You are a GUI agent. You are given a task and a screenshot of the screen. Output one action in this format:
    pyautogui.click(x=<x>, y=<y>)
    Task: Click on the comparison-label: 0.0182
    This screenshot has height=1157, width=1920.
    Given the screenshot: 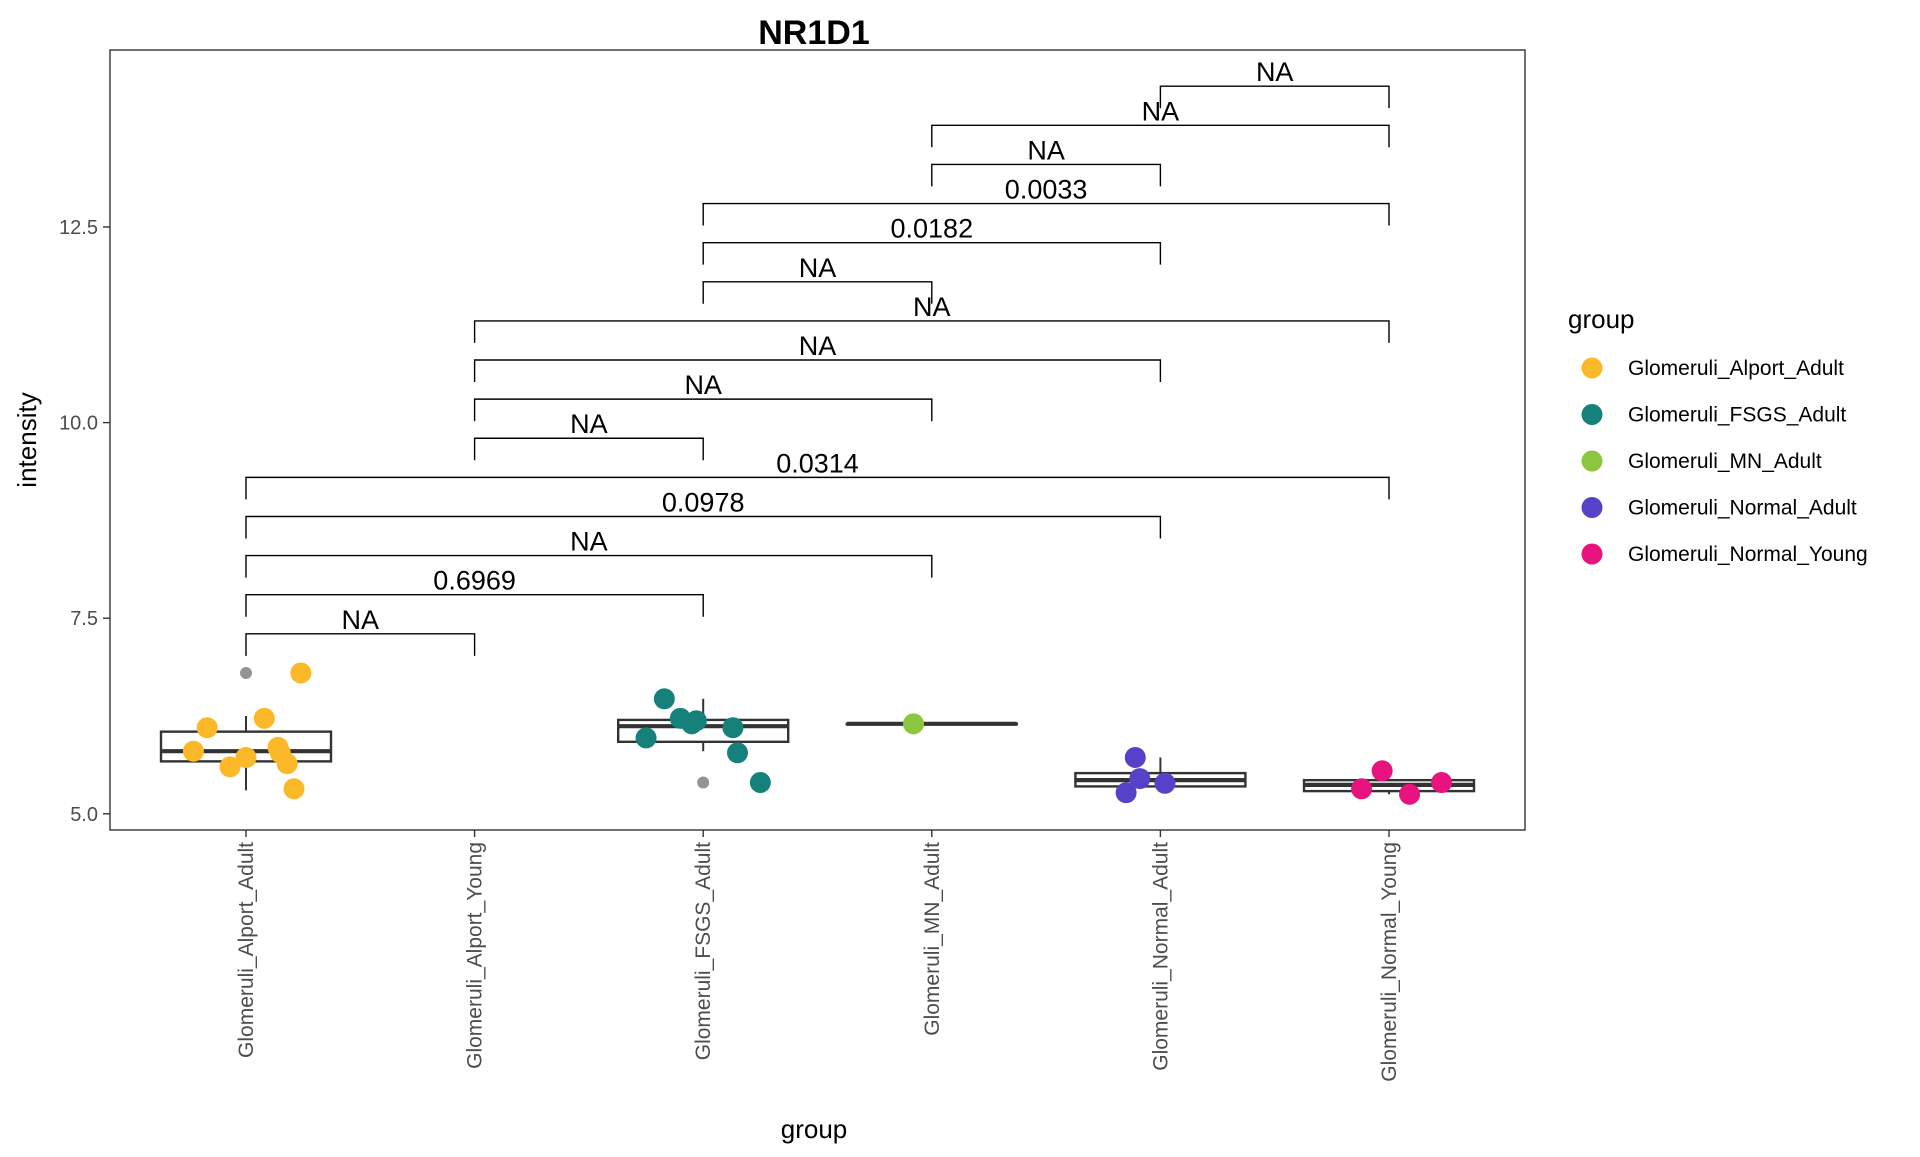 What is the action you would take?
    pyautogui.click(x=932, y=229)
    